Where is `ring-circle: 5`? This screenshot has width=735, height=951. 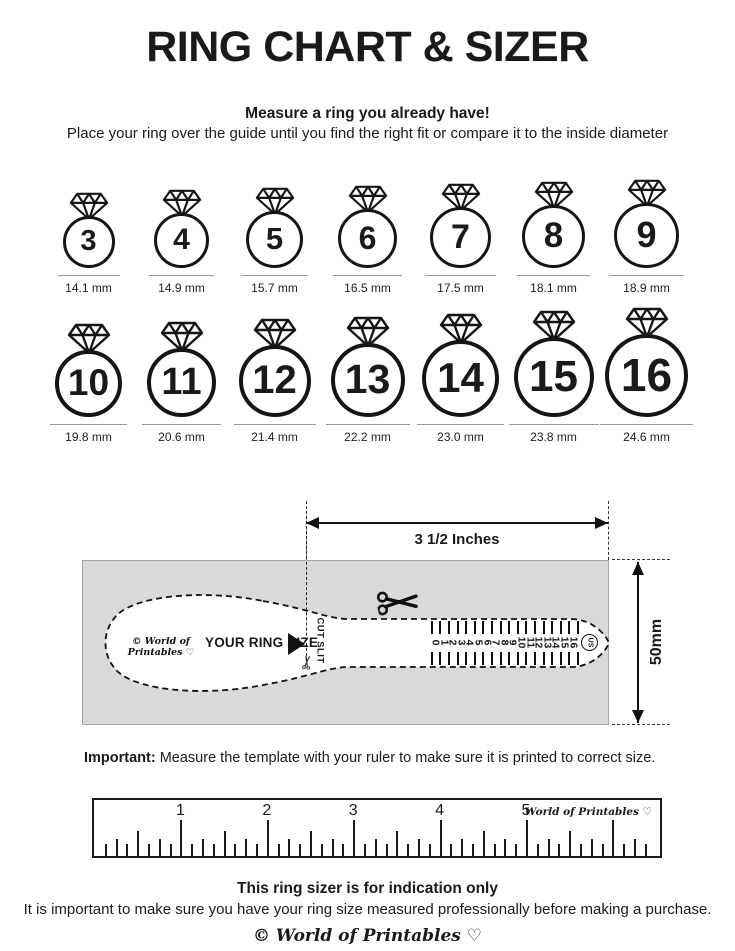
ring-circle: 5 is located at coordinates (274, 239).